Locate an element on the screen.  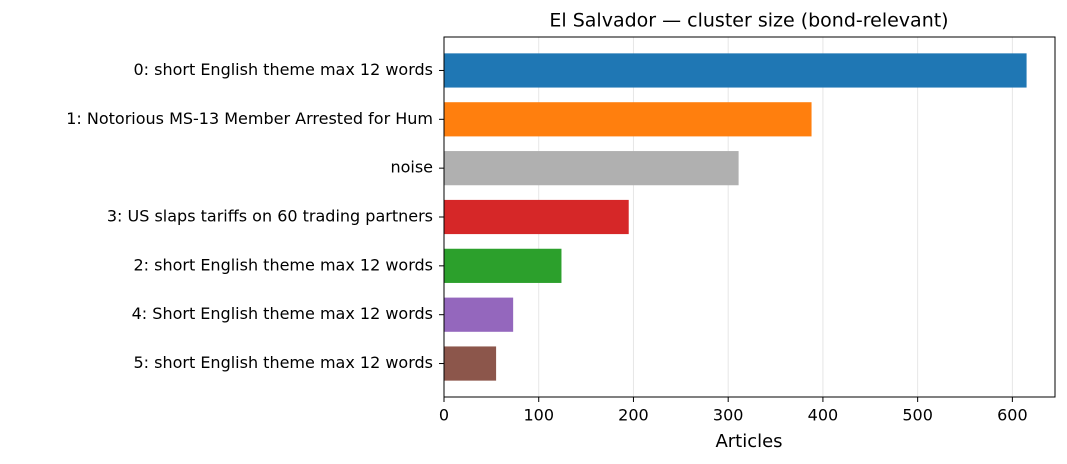
x-tick-label: 600 is located at coordinates (1012, 415).